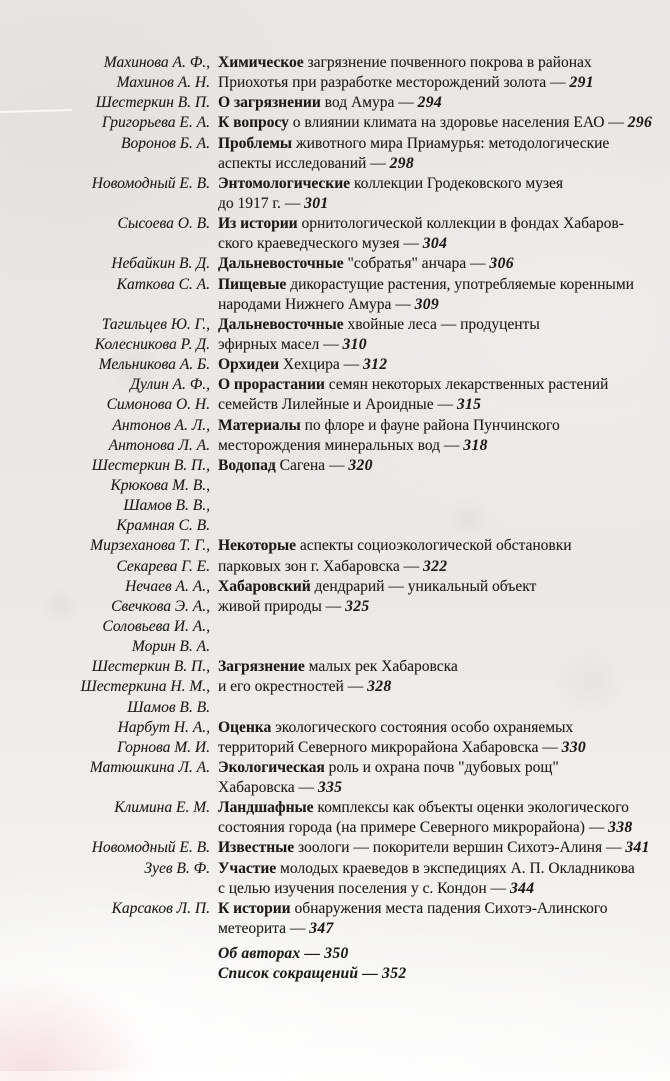 This screenshot has height=1081, width=670. Describe the element at coordinates (316, 304) in the screenshot. I see `title-rest: народами Нижнего Амура —` at that location.